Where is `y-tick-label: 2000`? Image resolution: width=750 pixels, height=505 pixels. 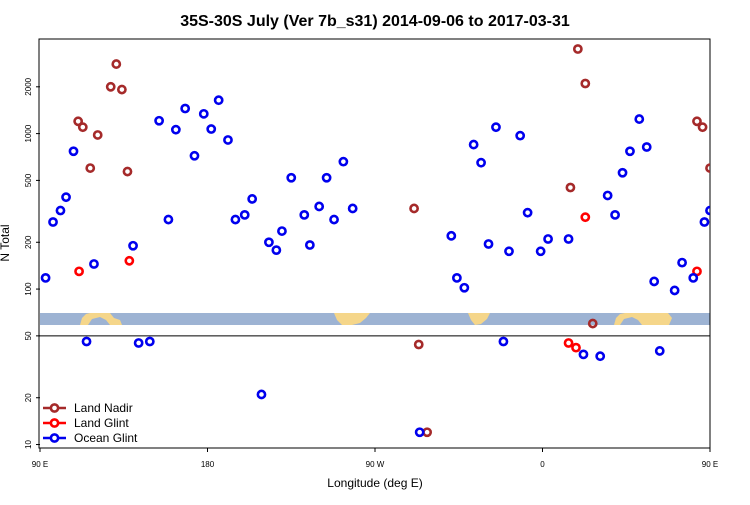 y-tick-label: 2000 is located at coordinates (28, 86).